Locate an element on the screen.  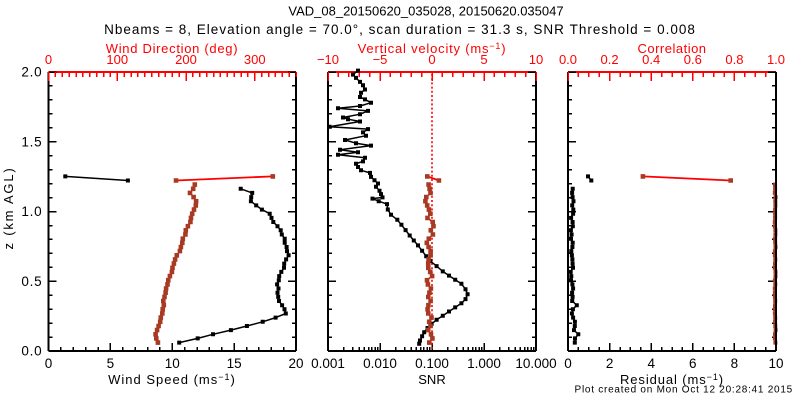
svg-text: Wind Direction (deg) is located at coordinates (172, 48).